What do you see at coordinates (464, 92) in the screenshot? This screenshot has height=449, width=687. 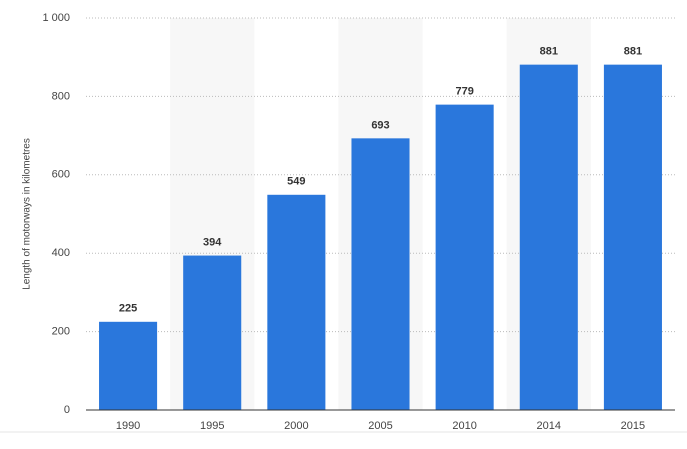 I see `value-label: 779` at bounding box center [464, 92].